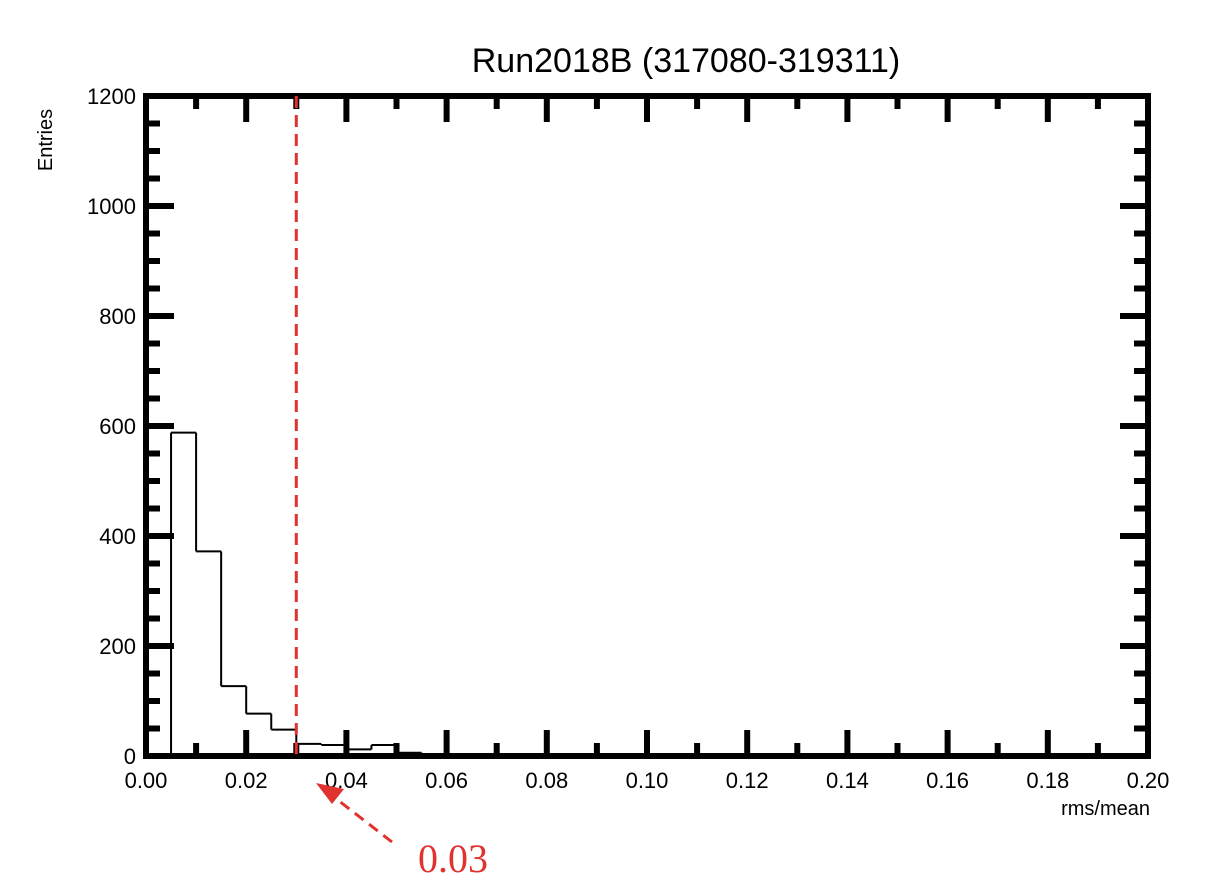 The image size is (1228, 893). I want to click on cut-annotation-label: 0.03, so click(453, 858).